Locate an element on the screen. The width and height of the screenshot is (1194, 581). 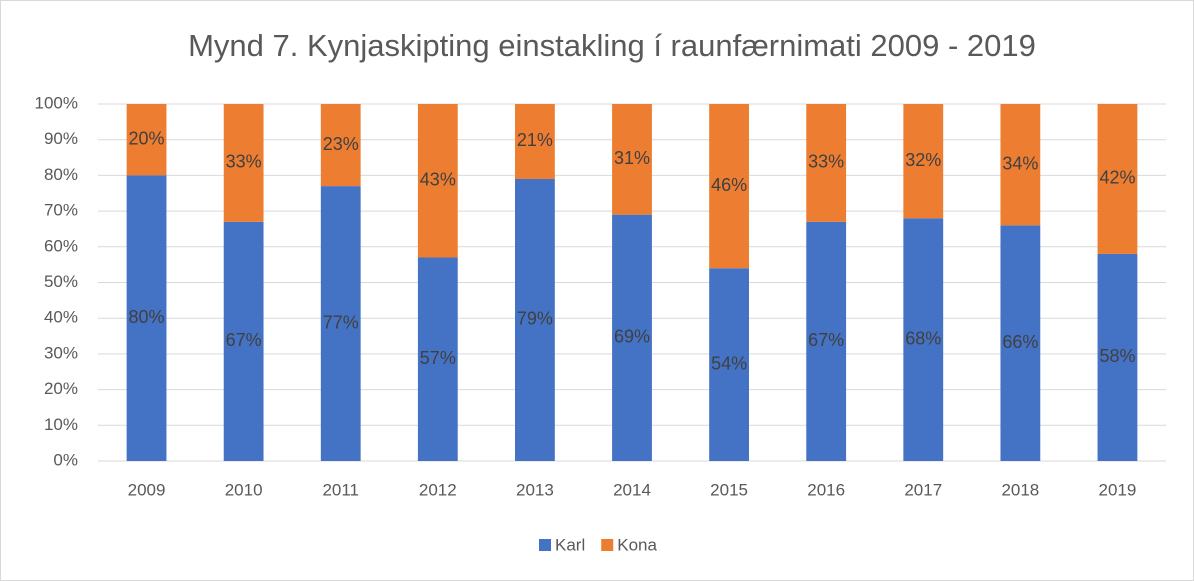
data-label: 34% is located at coordinates (1020, 163).